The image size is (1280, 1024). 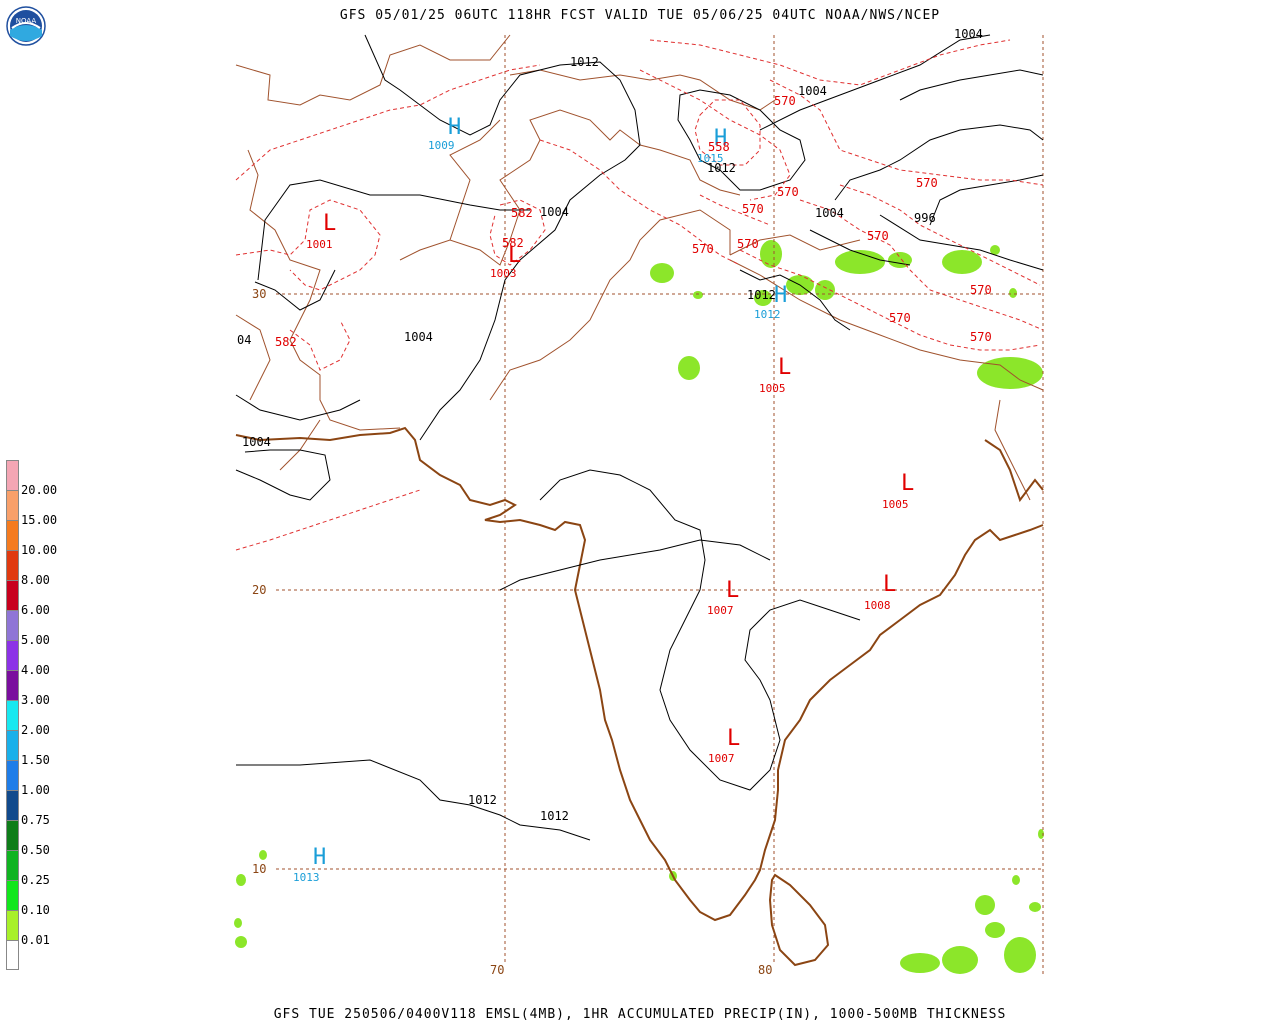 I want to click on svg-text: 1015, so click(x=710, y=158).